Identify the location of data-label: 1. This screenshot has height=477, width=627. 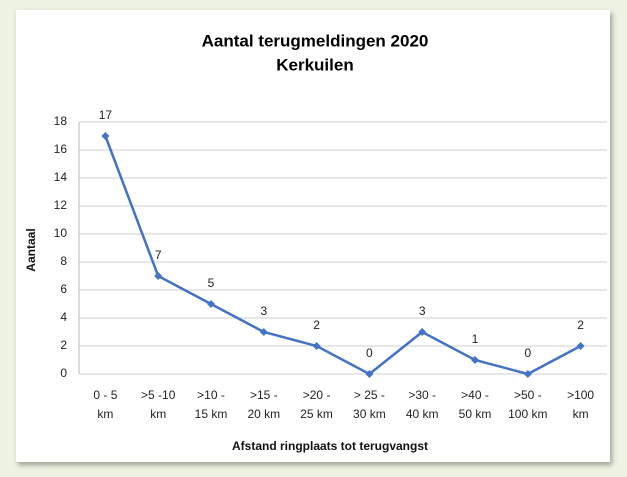
(475, 339).